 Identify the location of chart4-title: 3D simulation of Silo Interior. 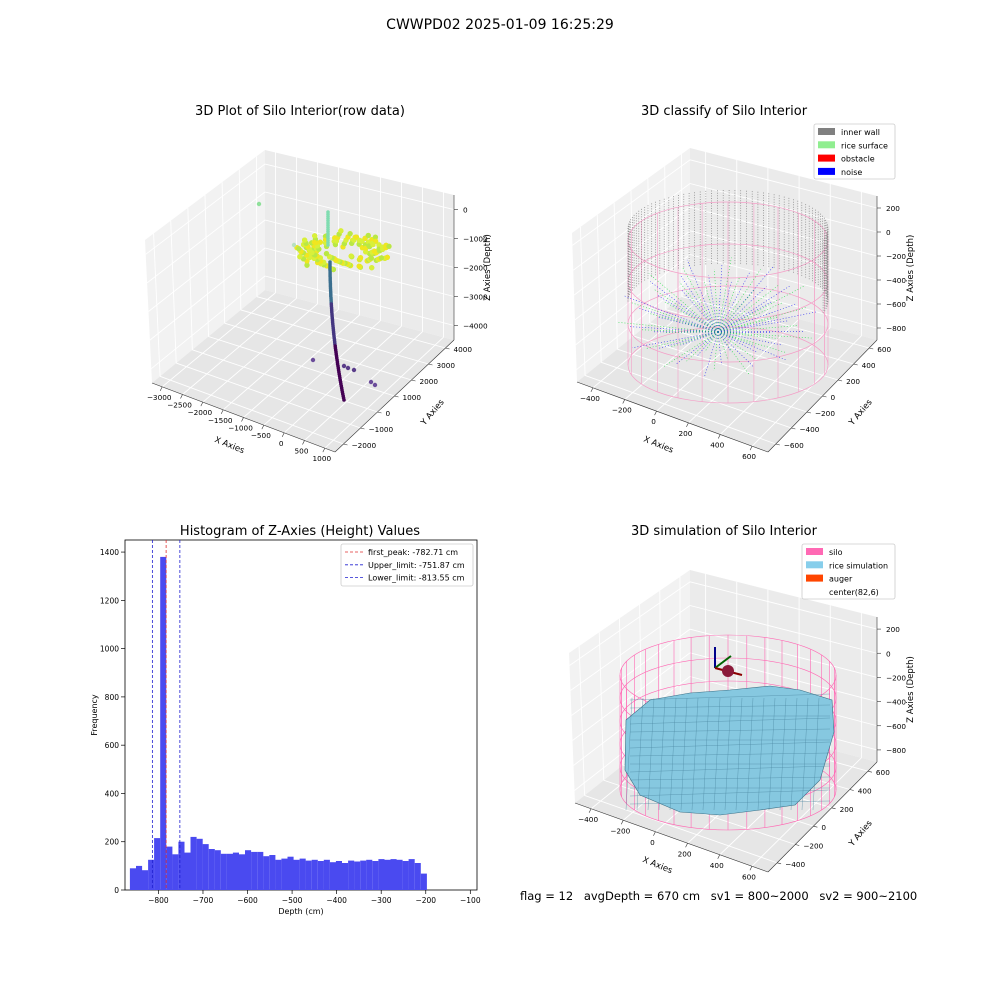
(724, 531).